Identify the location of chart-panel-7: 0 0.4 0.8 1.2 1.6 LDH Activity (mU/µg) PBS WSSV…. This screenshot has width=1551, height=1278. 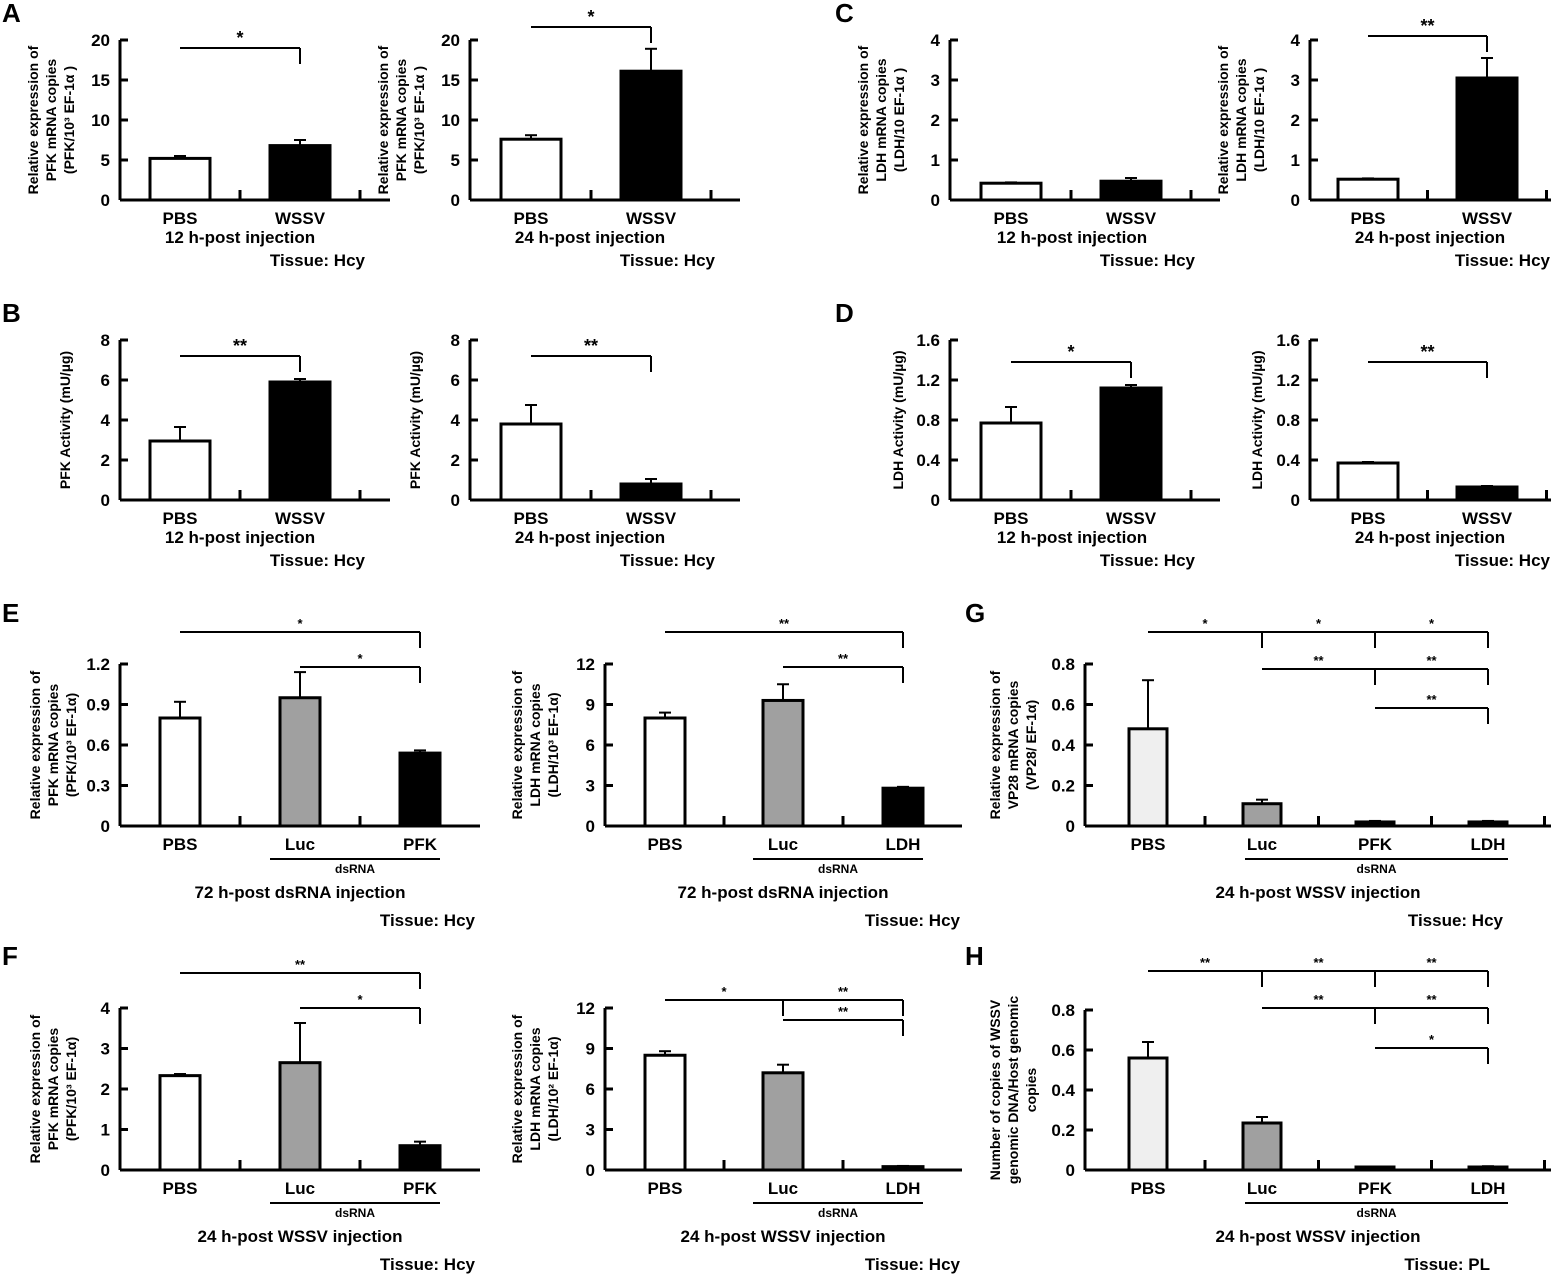
(1400, 450).